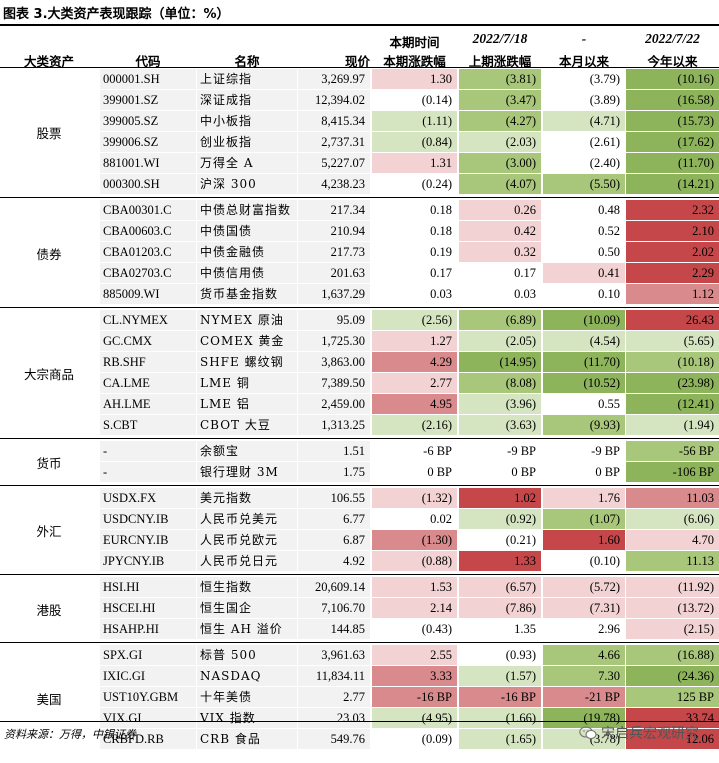 Image resolution: width=719 pixels, height=763 pixels. Describe the element at coordinates (334, 252) in the screenshot. I see `cell-price: 217.73` at that location.